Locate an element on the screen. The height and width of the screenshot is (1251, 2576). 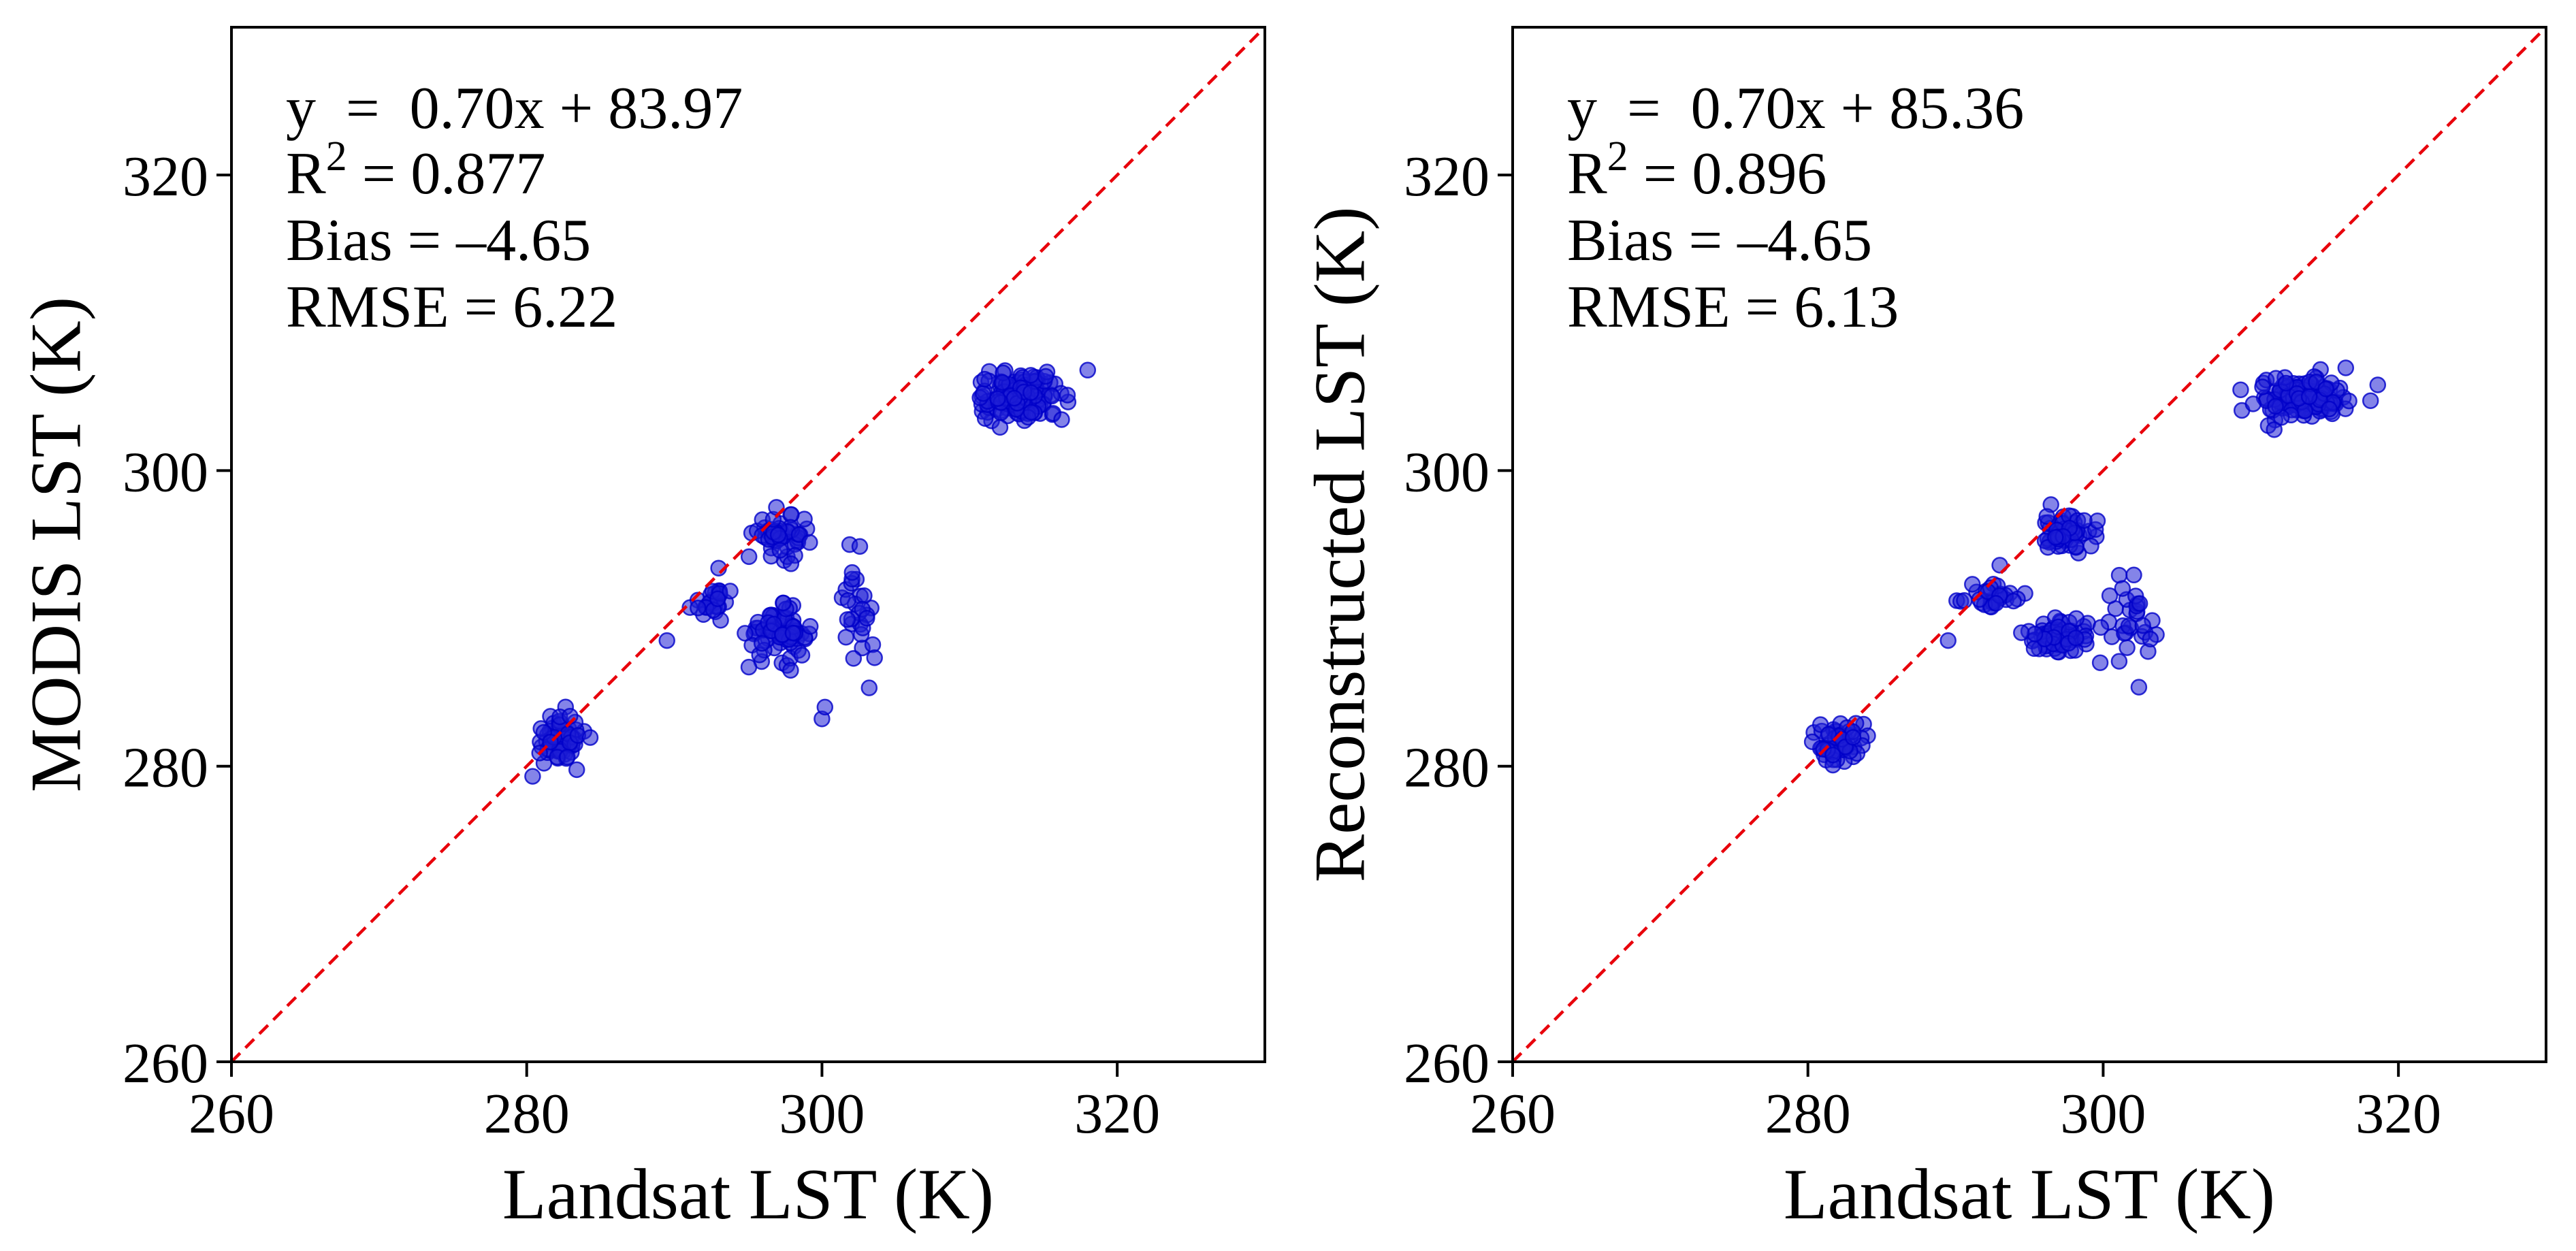
scatter-points is located at coordinates (811, 573).